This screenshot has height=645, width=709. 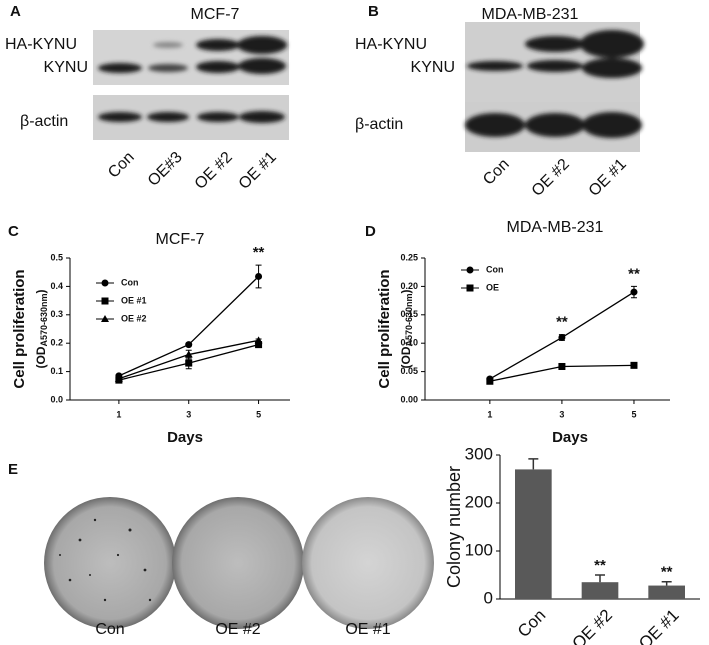 I want to click on legend-label: OE #2, so click(x=134, y=318).